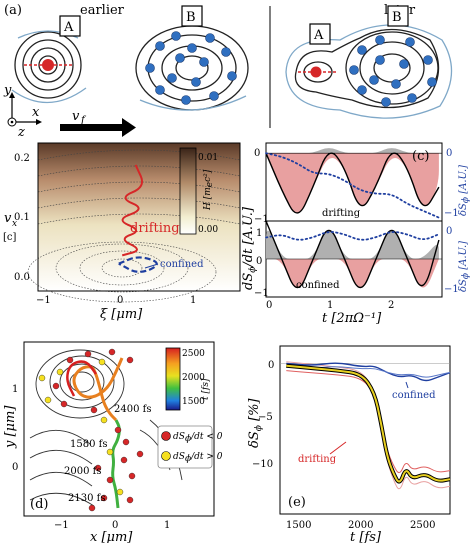 The height and width of the screenshot is (543, 474). I want to click on drifting-label-b: drifting, so click(155, 228).